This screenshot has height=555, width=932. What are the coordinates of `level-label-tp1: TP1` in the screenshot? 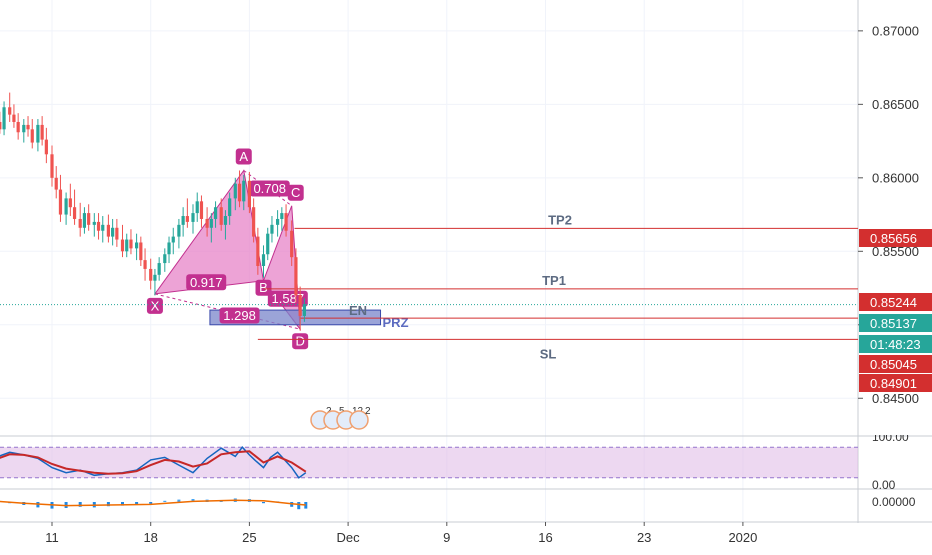 It's located at (554, 280).